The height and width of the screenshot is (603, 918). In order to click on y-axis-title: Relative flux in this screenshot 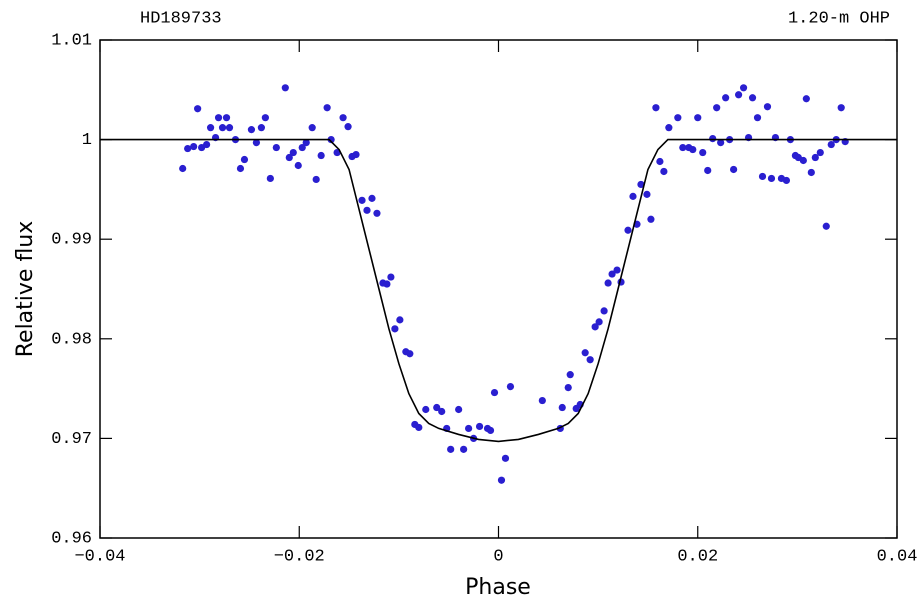, I will do `click(25, 289)`.